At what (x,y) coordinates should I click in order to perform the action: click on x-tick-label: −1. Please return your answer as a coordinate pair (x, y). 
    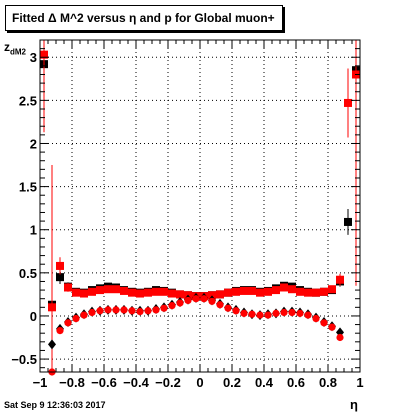
    Looking at the image, I should click on (40, 382).